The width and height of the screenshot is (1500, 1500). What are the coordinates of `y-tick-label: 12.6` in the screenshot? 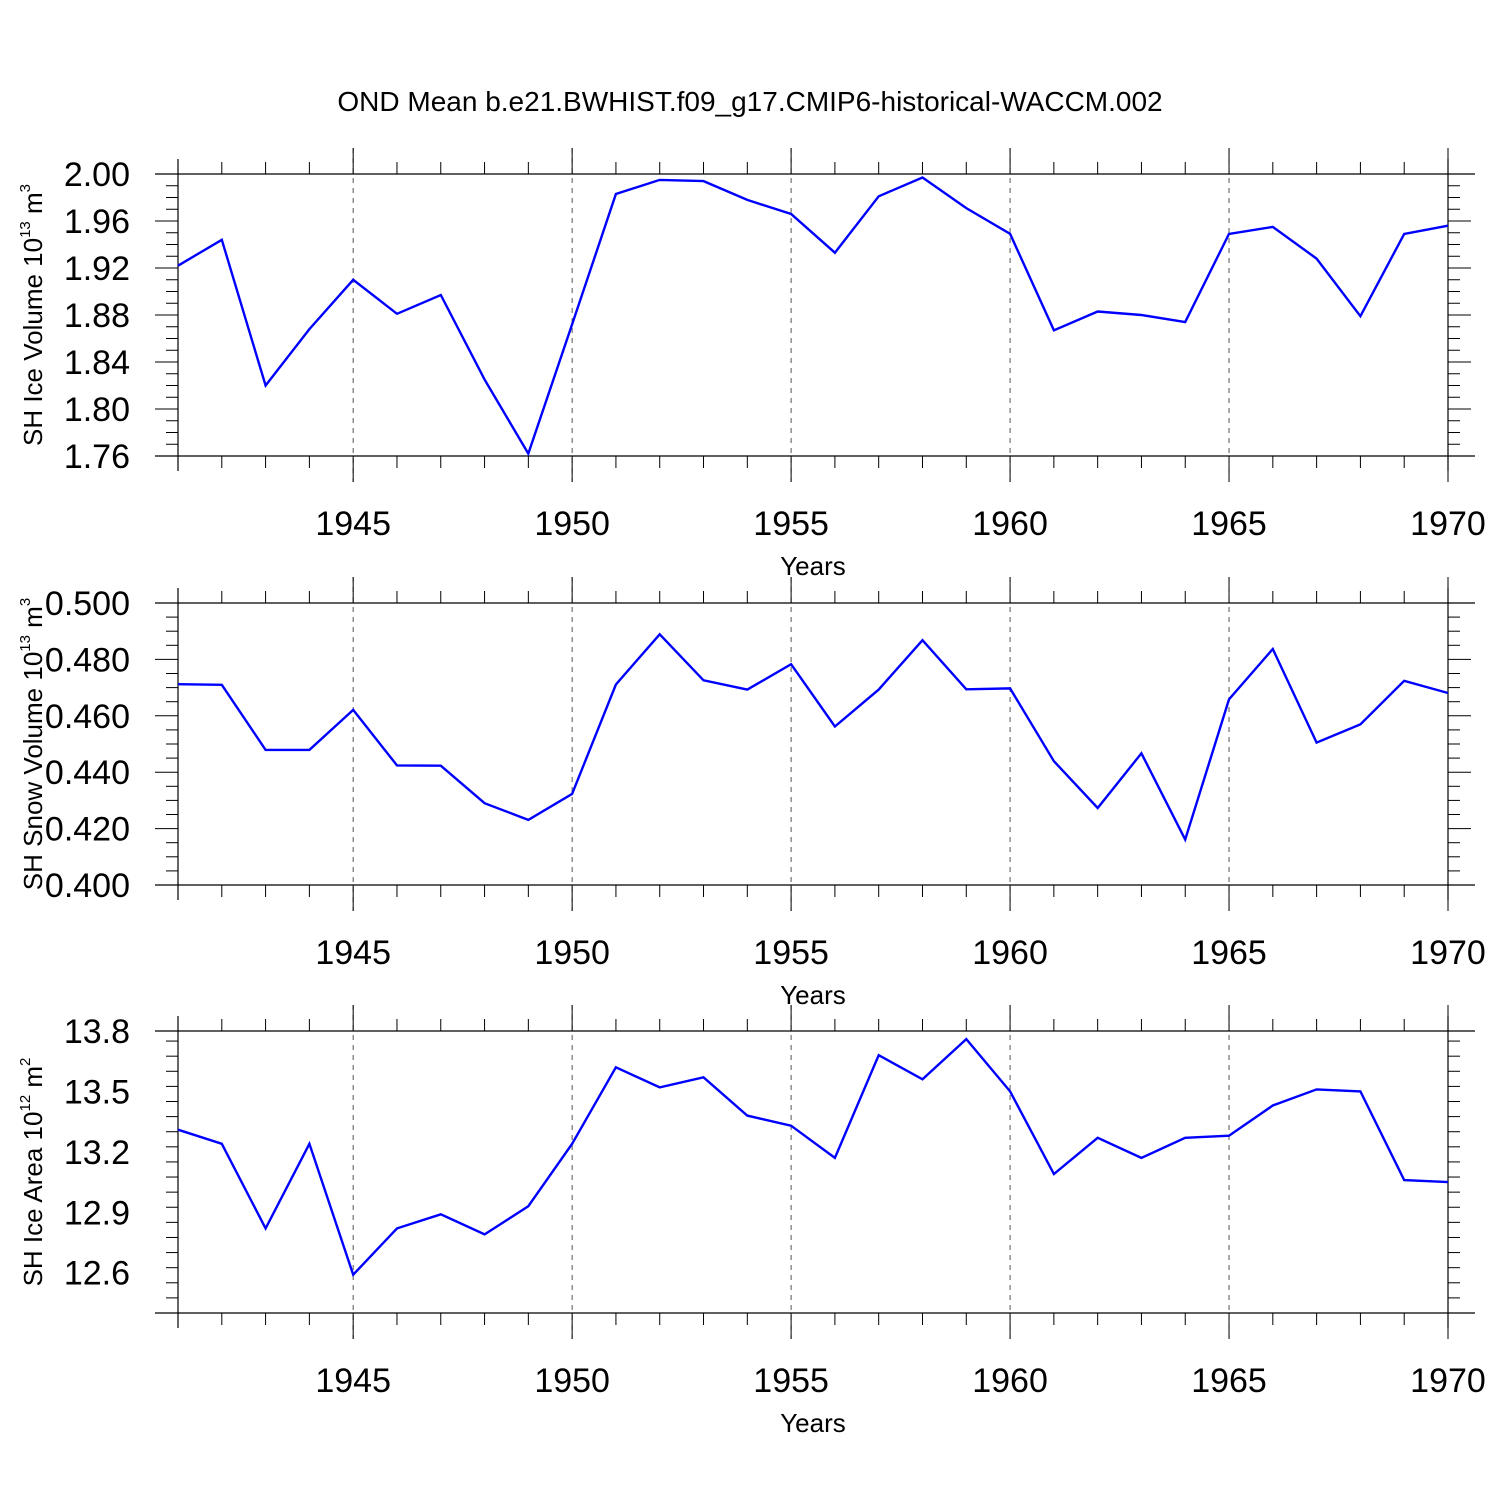 It's located at (97, 1274).